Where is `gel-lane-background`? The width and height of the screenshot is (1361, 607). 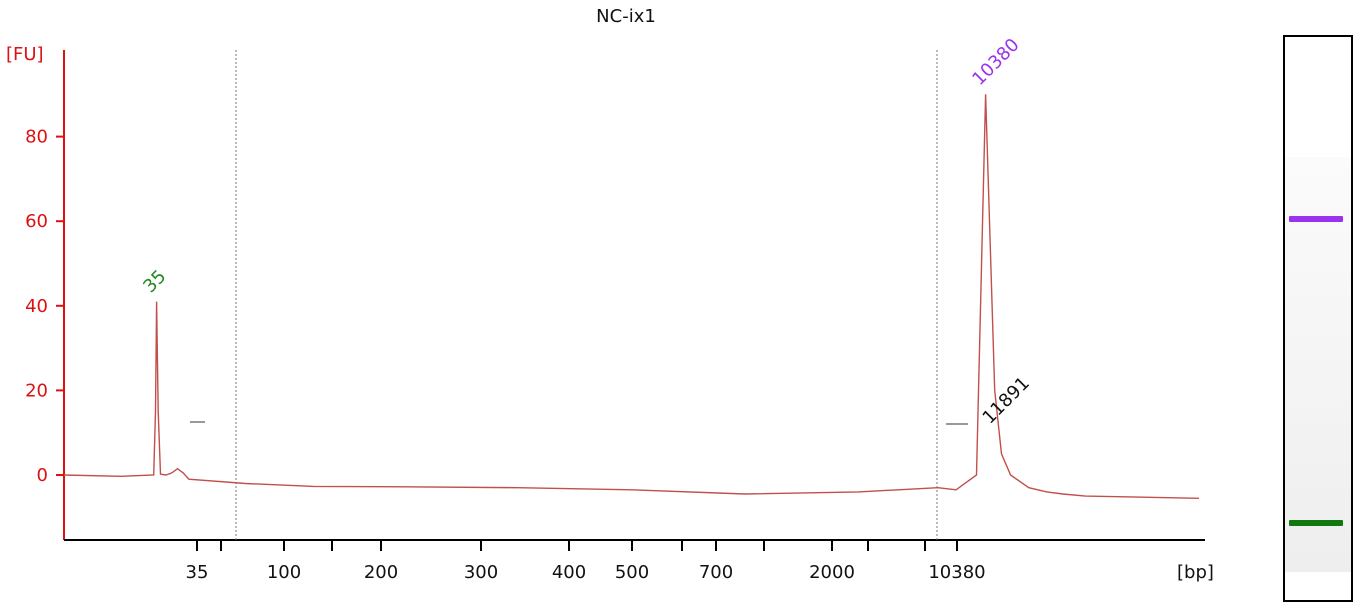
gel-lane-background is located at coordinates (1318, 364).